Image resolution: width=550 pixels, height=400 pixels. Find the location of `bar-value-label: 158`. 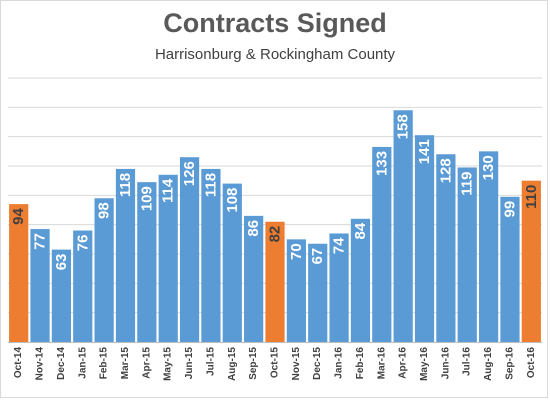

bar-value-label: 158 is located at coordinates (403, 126).